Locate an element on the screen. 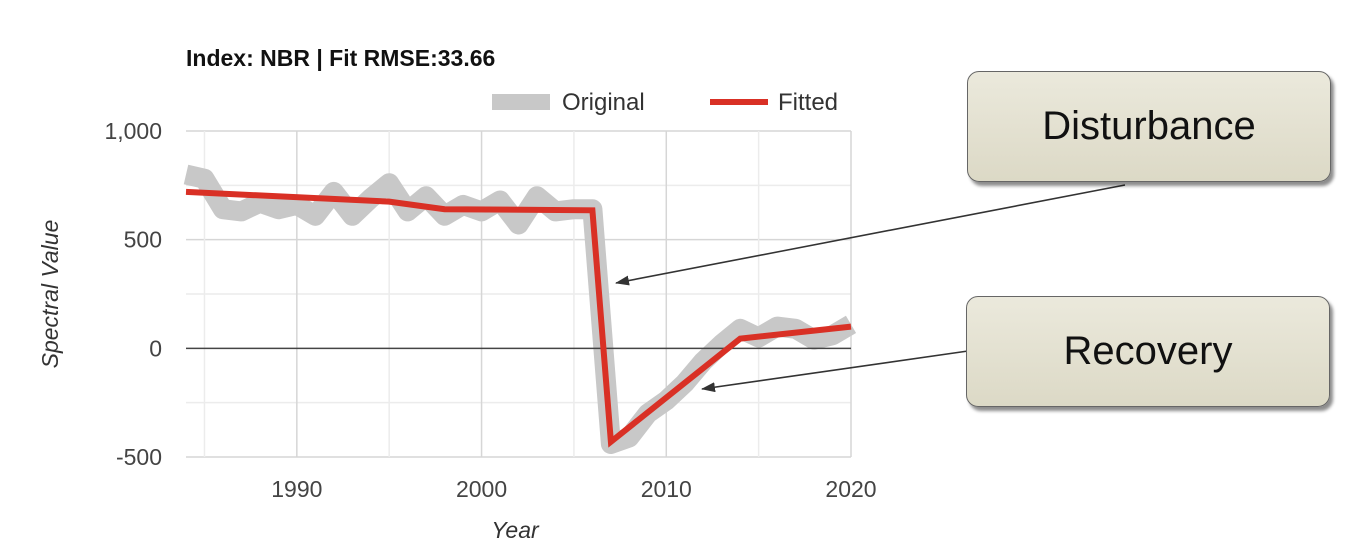 The image size is (1357, 553). disturbance-label: Disturbance is located at coordinates (1149, 126).